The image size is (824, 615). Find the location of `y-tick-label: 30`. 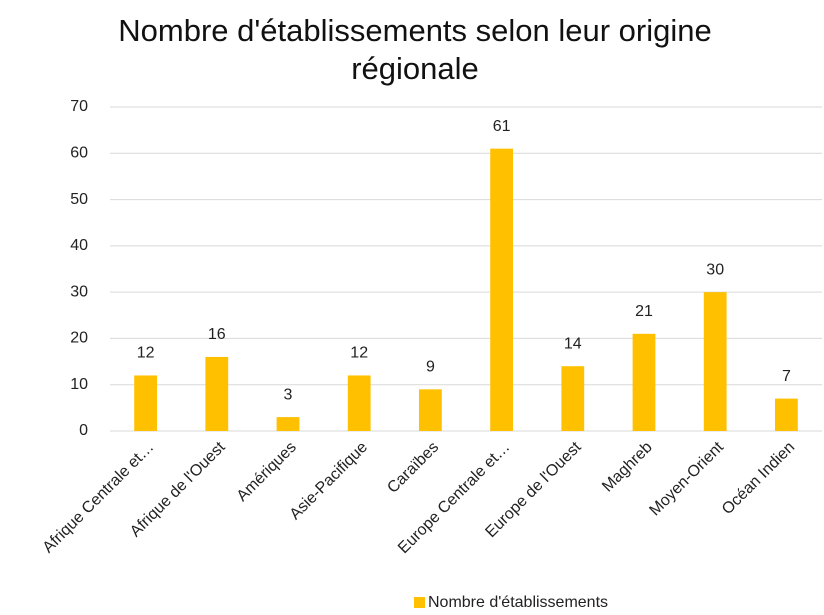

y-tick-label: 30 is located at coordinates (79, 291).